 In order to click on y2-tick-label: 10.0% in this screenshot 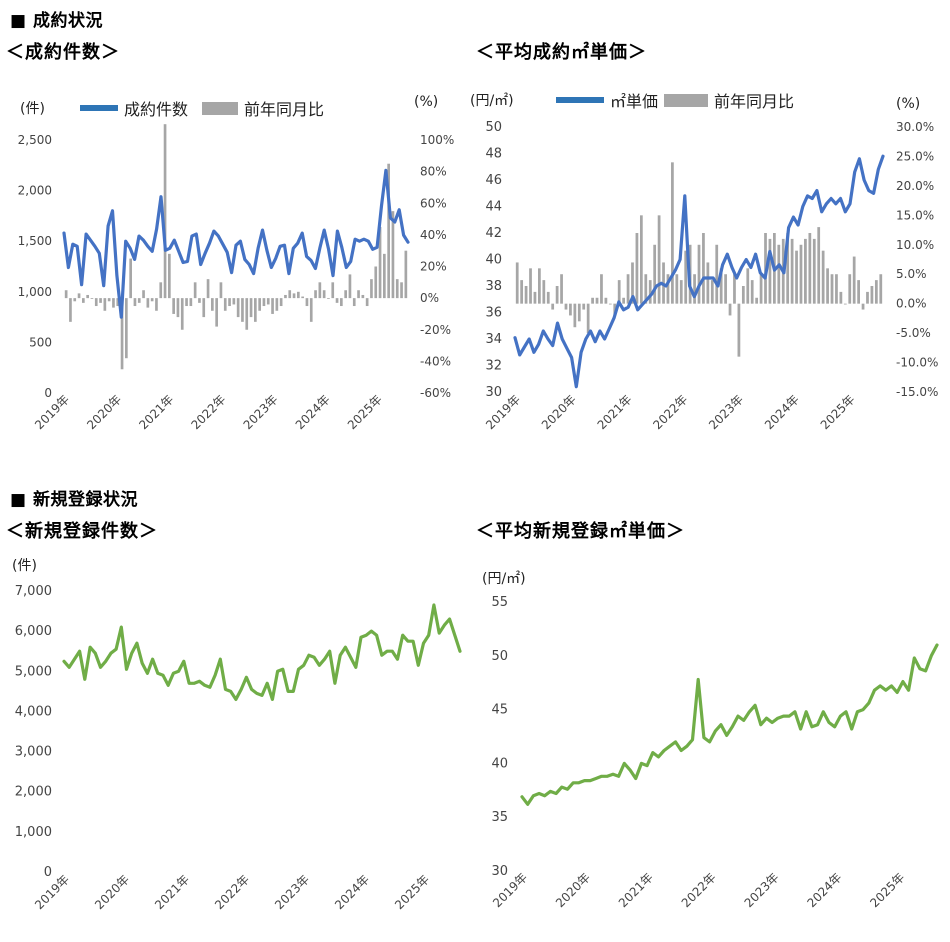, I will do `click(915, 245)`.